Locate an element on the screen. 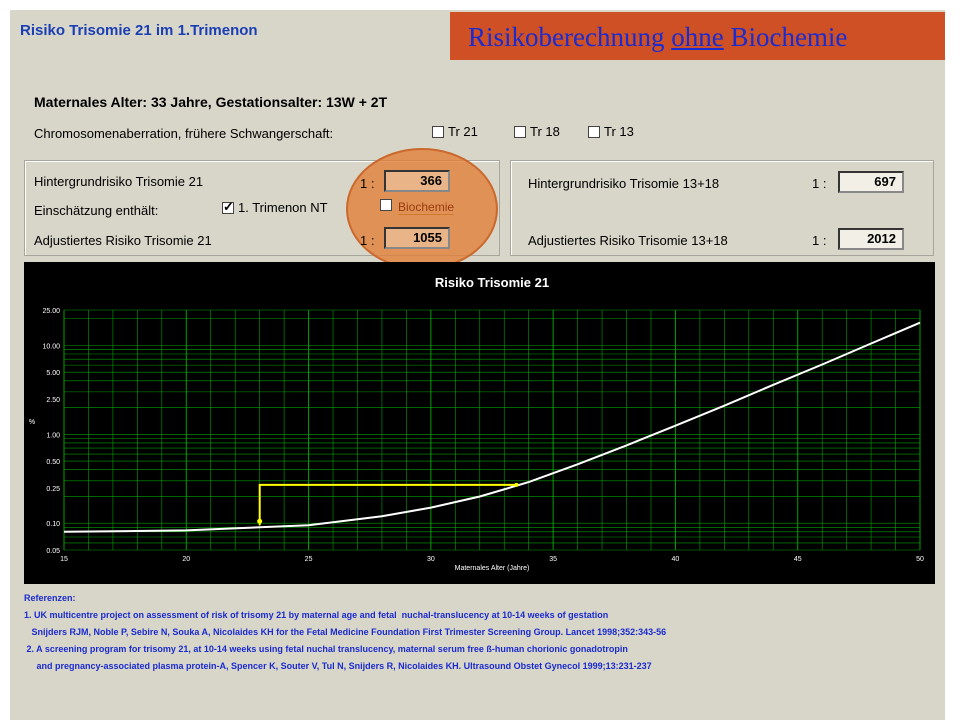  banner-pre: Risikoberechnung is located at coordinates (570, 37).